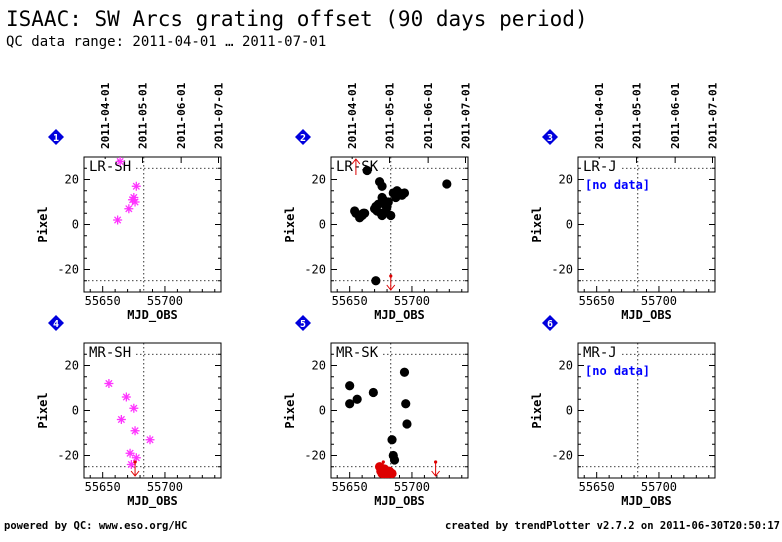  Describe the element at coordinates (96, 526) in the screenshot. I see `footer-powered-by: powered by QC: www.eso.org/HC` at that location.